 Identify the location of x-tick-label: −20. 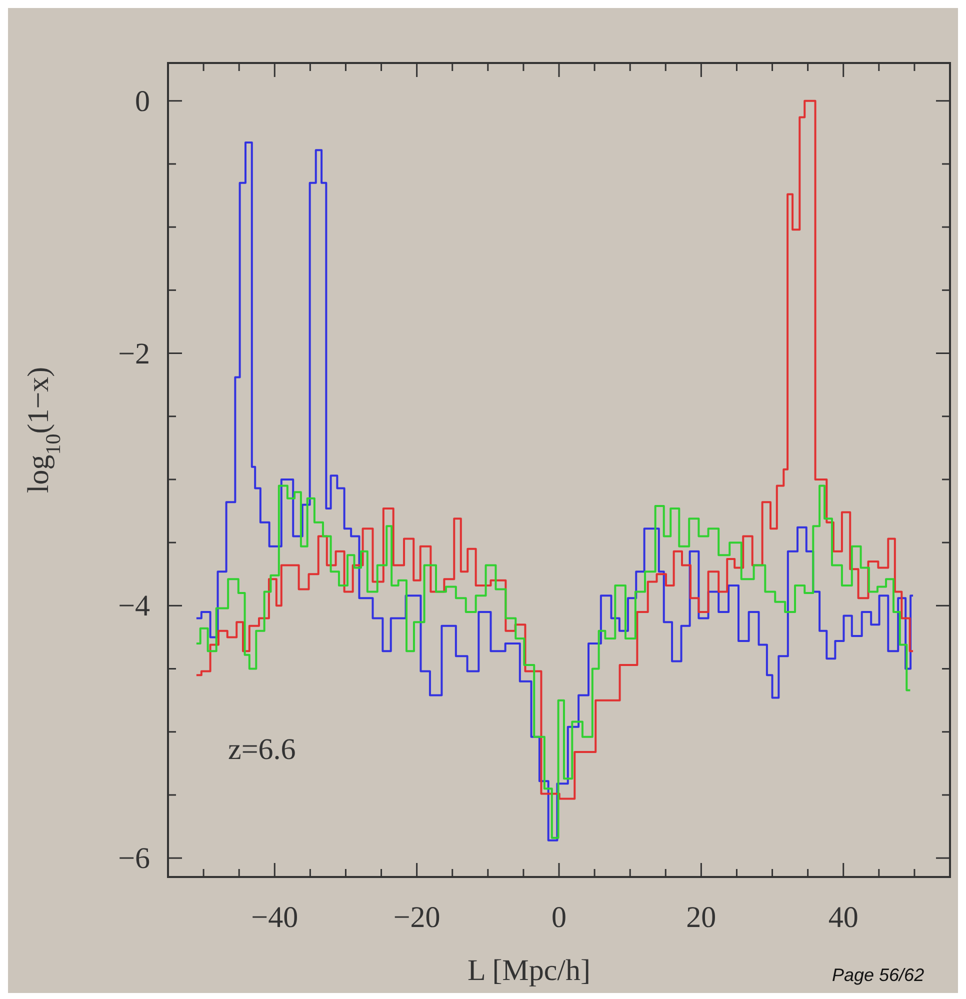
(416, 917).